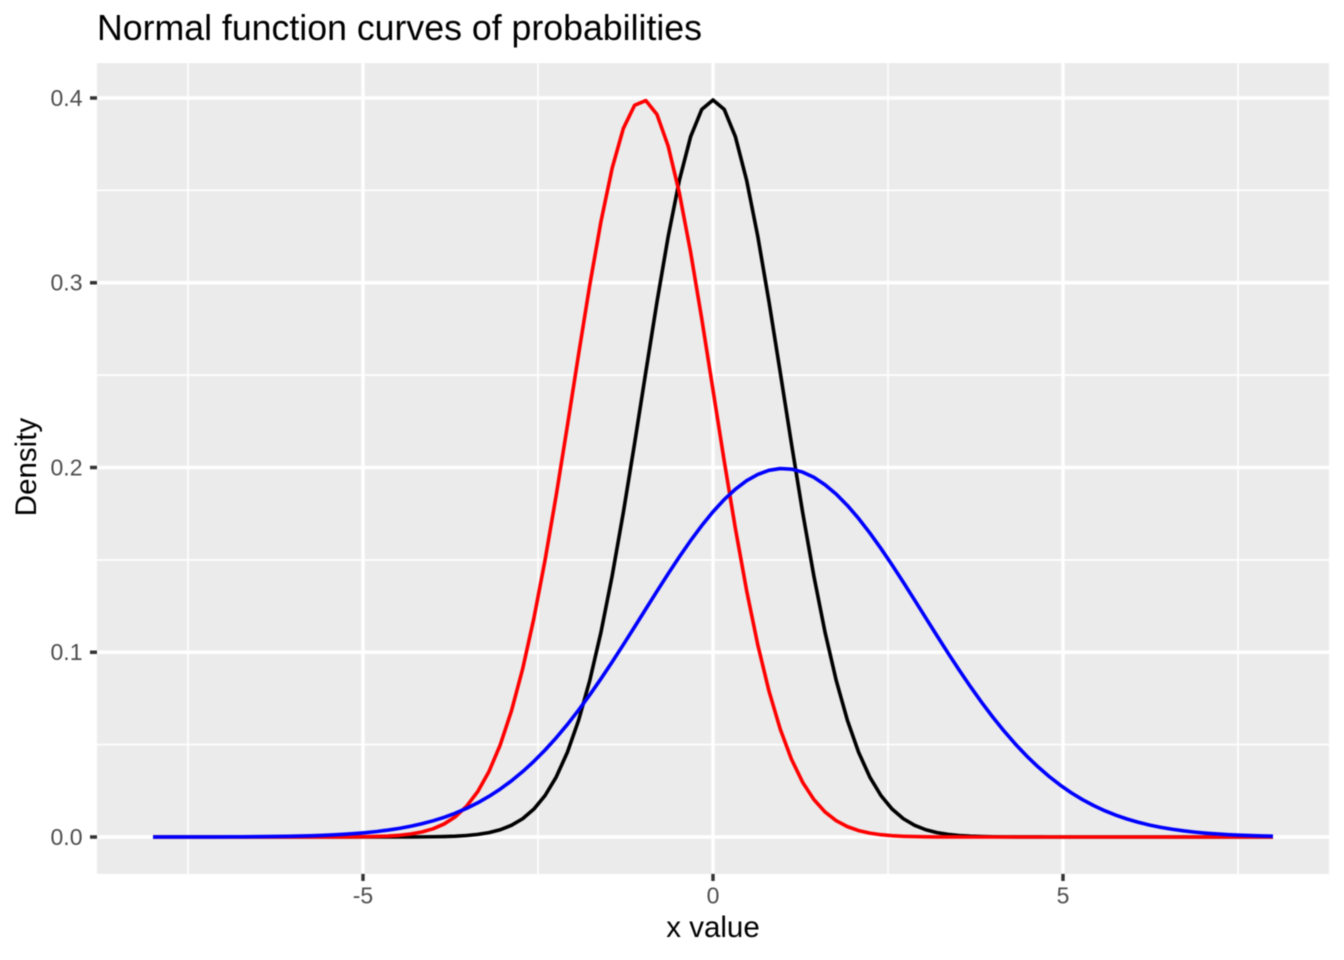  Describe the element at coordinates (67, 283) in the screenshot. I see `svg-text: 0.3` at that location.